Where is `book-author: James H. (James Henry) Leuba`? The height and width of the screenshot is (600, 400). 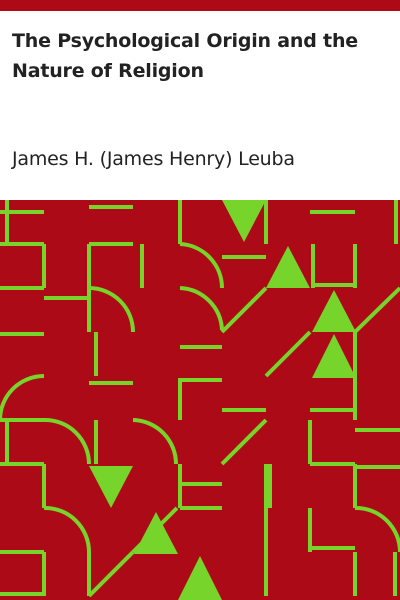
book-author: James H. (James Henry) Leuba is located at coordinates (153, 159).